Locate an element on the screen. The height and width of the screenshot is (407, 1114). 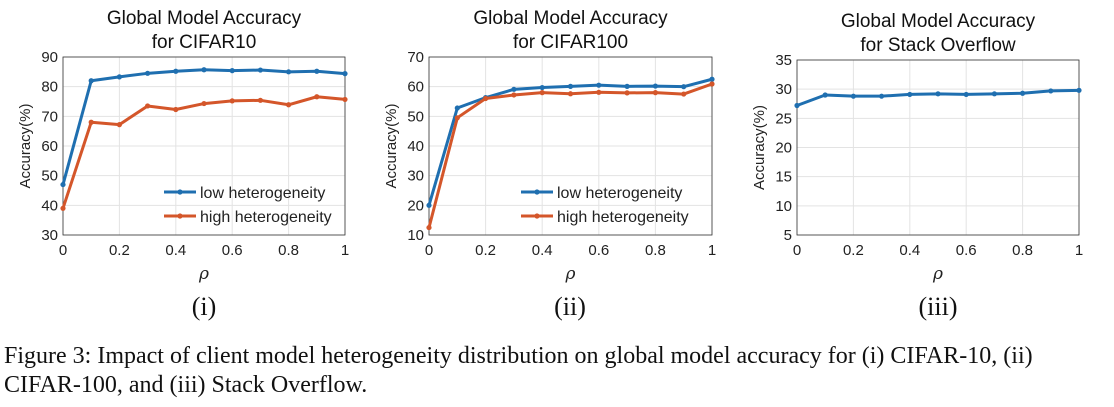
y-tick-label: 80 is located at coordinates (49, 87).